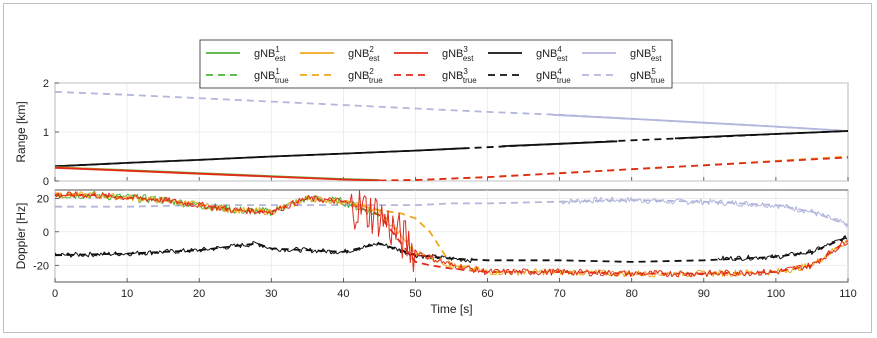  Describe the element at coordinates (552, 54) in the screenshot. I see `legend-label-3: gNB4 est` at that location.